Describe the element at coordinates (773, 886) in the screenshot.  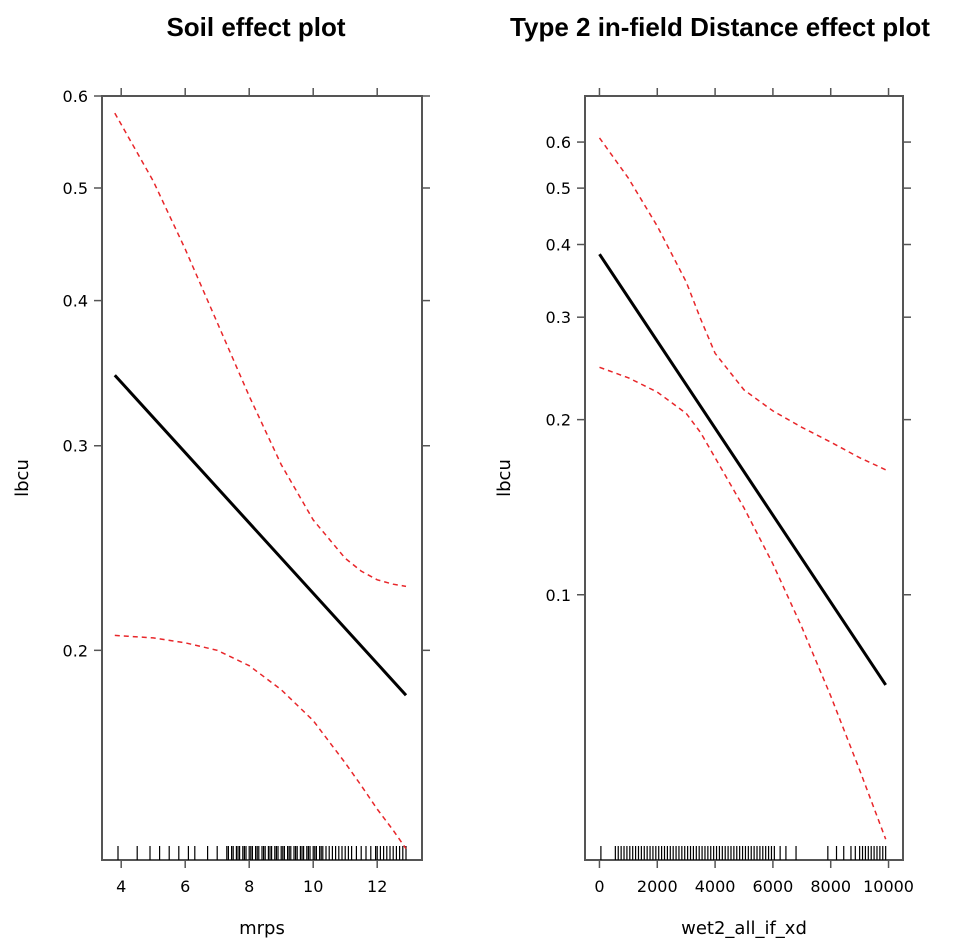
I see `panel-2-x-tick-label: 6000` at that location.